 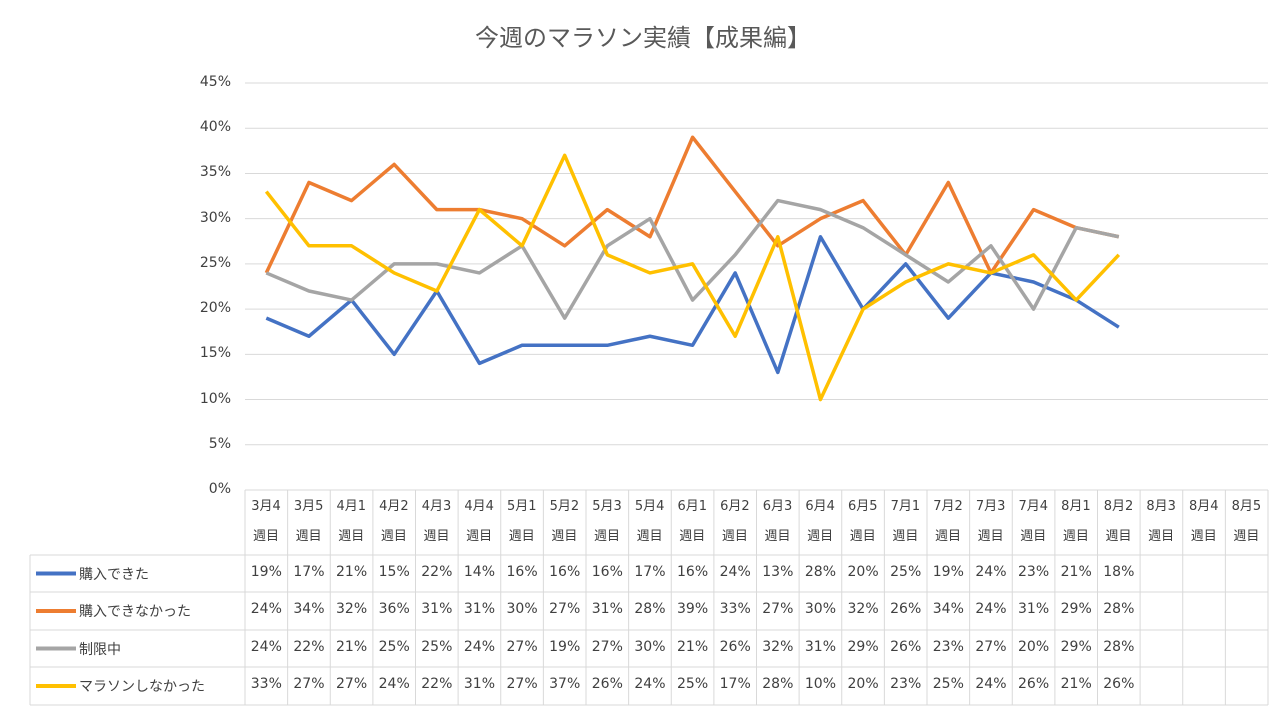 I want to click on x-tick-label: 6月4週目, so click(x=820, y=521).